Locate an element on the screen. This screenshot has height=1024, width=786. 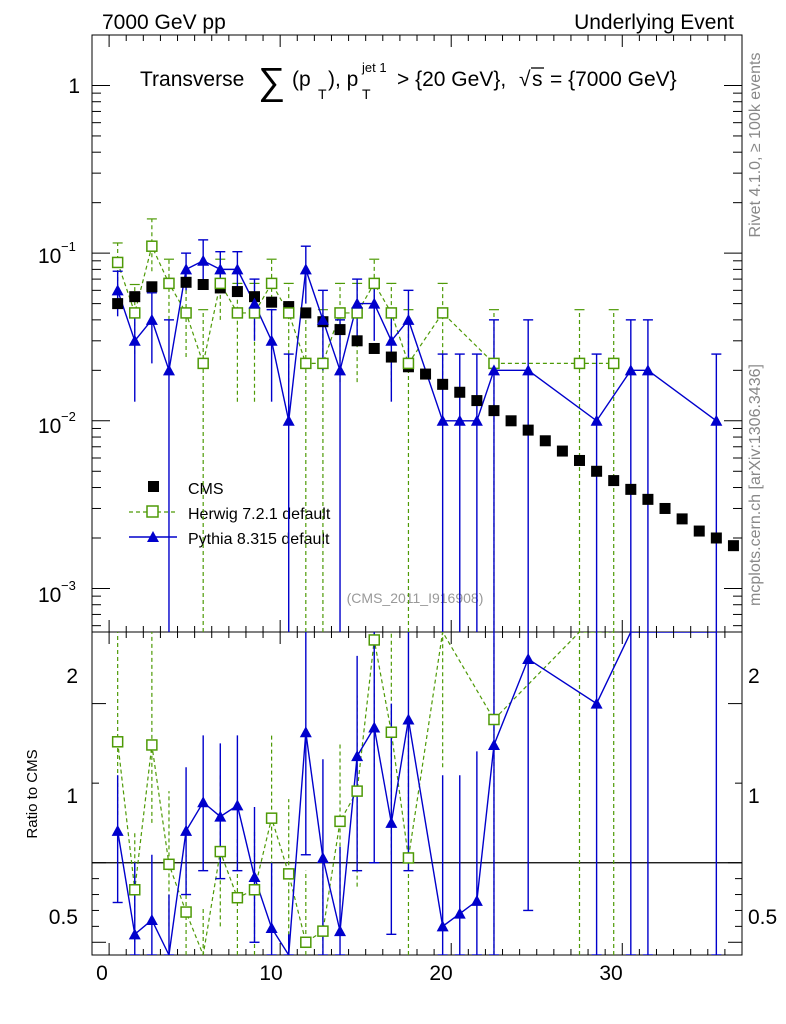
xtick-label-10: 10 is located at coordinates (270, 973).